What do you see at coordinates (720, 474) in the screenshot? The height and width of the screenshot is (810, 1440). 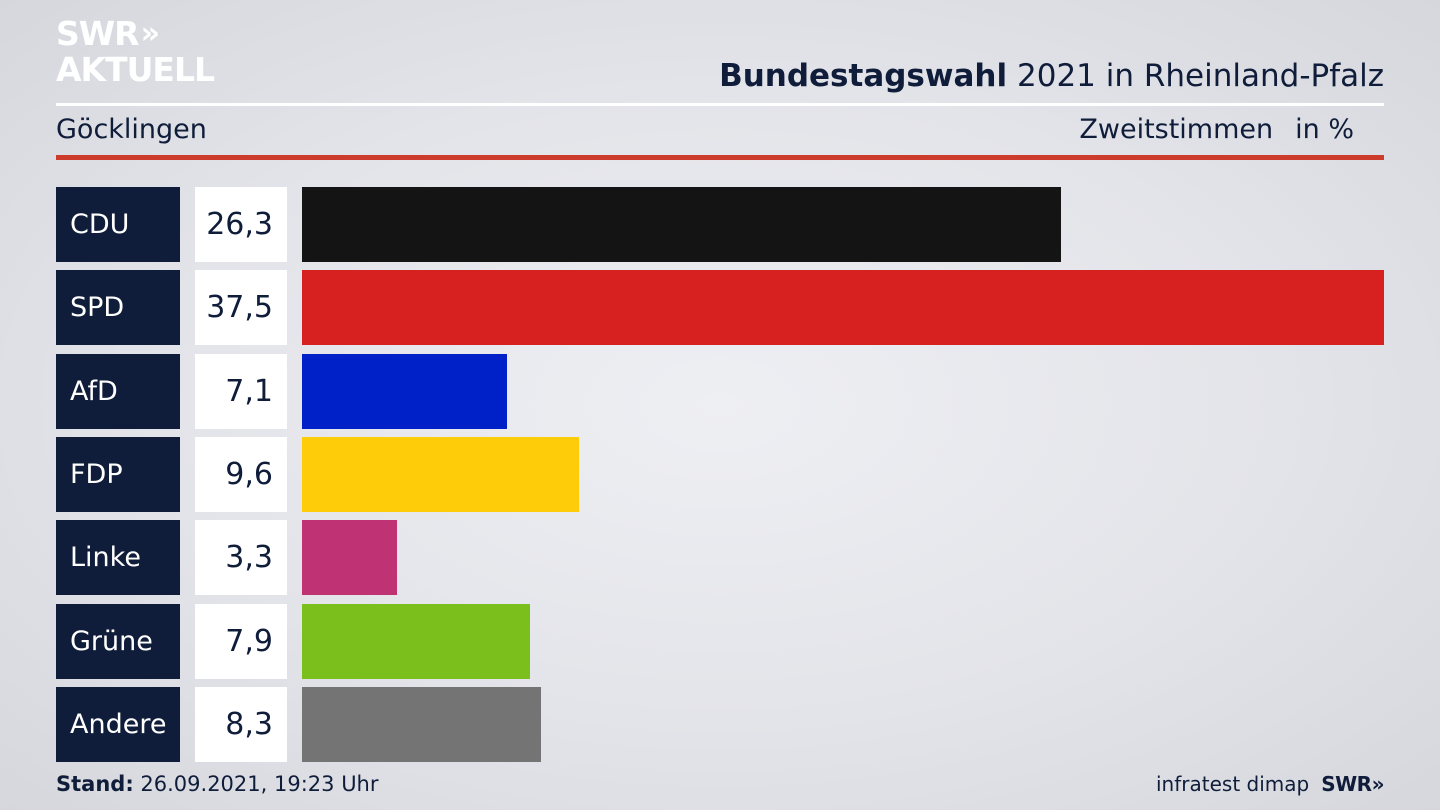 I see `bar-row-fdp: FDP 9,6` at bounding box center [720, 474].